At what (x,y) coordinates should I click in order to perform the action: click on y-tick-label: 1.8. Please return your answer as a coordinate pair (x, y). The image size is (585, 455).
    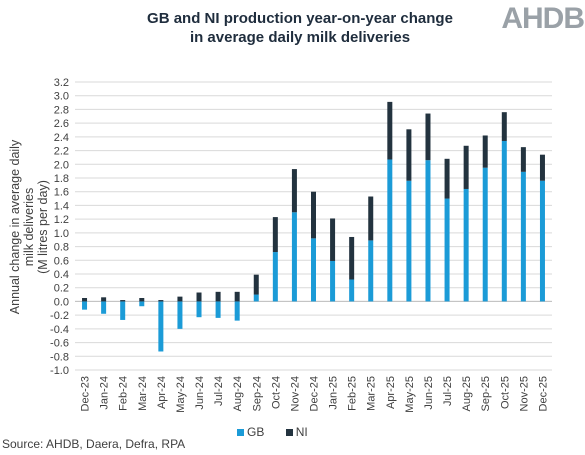
    Looking at the image, I should click on (61, 179).